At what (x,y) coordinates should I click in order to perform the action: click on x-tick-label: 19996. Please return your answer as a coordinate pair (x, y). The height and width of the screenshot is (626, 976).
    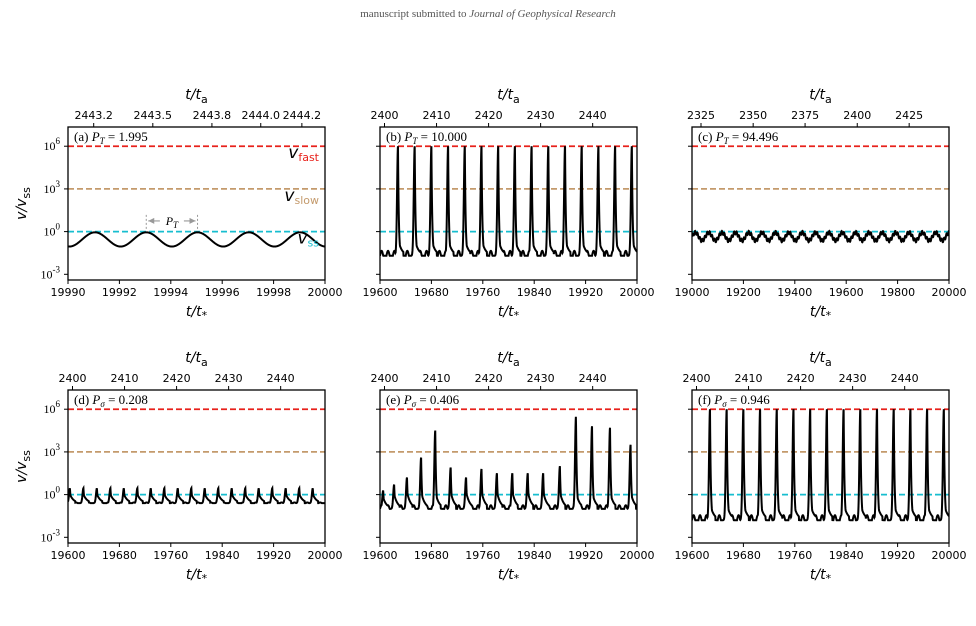
    Looking at the image, I should click on (222, 292).